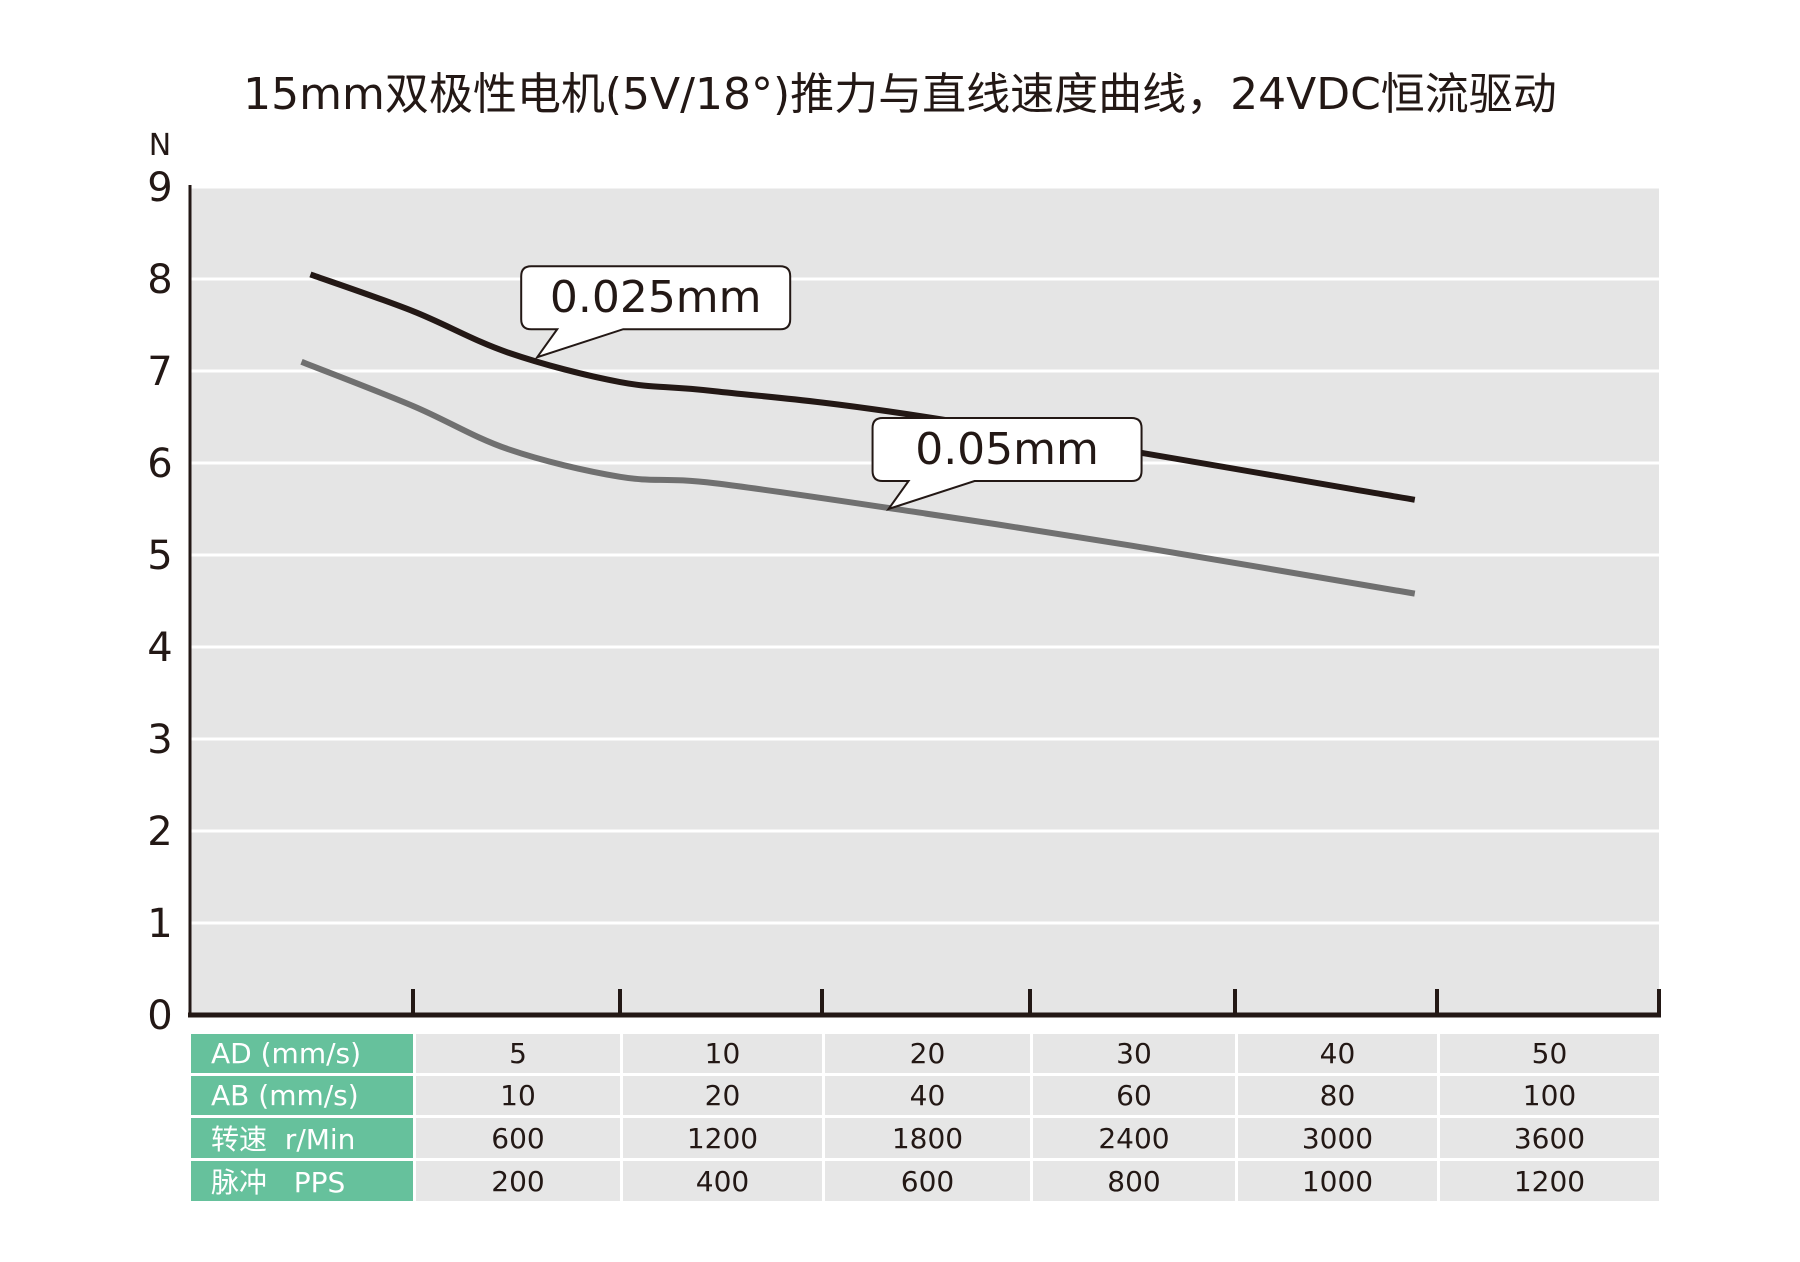 This screenshot has width=1800, height=1262. Describe the element at coordinates (159, 1016) in the screenshot. I see `y-tick-label: 0` at that location.